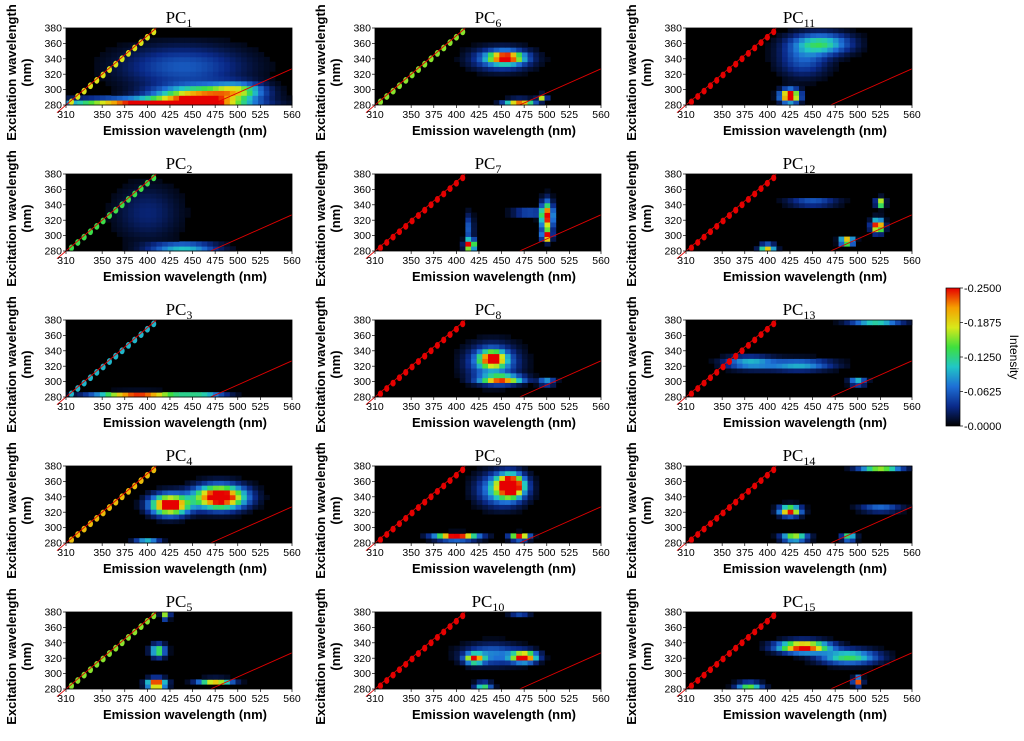 This screenshot has width=1024, height=741. I want to click on second-order-line, so click(251, 525).